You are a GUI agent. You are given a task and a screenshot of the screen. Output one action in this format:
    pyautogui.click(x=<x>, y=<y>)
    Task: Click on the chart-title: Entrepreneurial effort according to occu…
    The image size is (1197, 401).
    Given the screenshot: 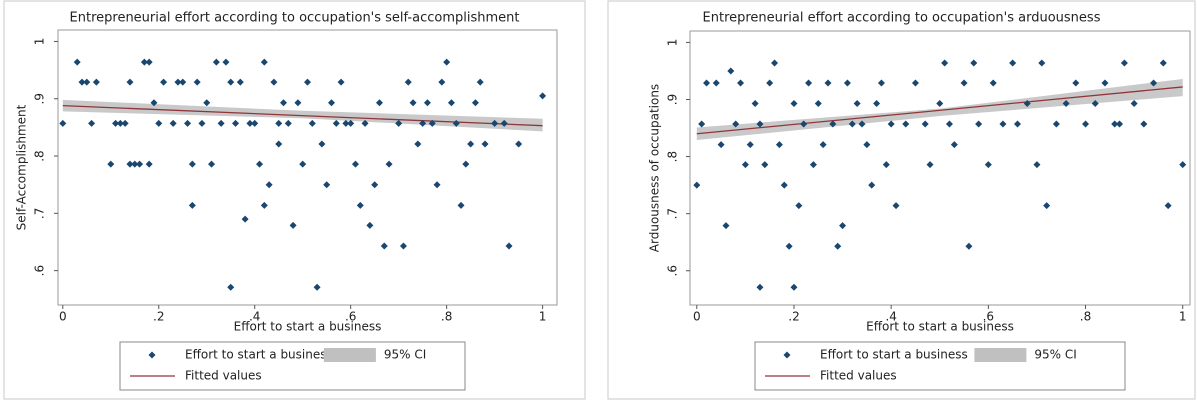 What is the action you would take?
    pyautogui.click(x=295, y=18)
    